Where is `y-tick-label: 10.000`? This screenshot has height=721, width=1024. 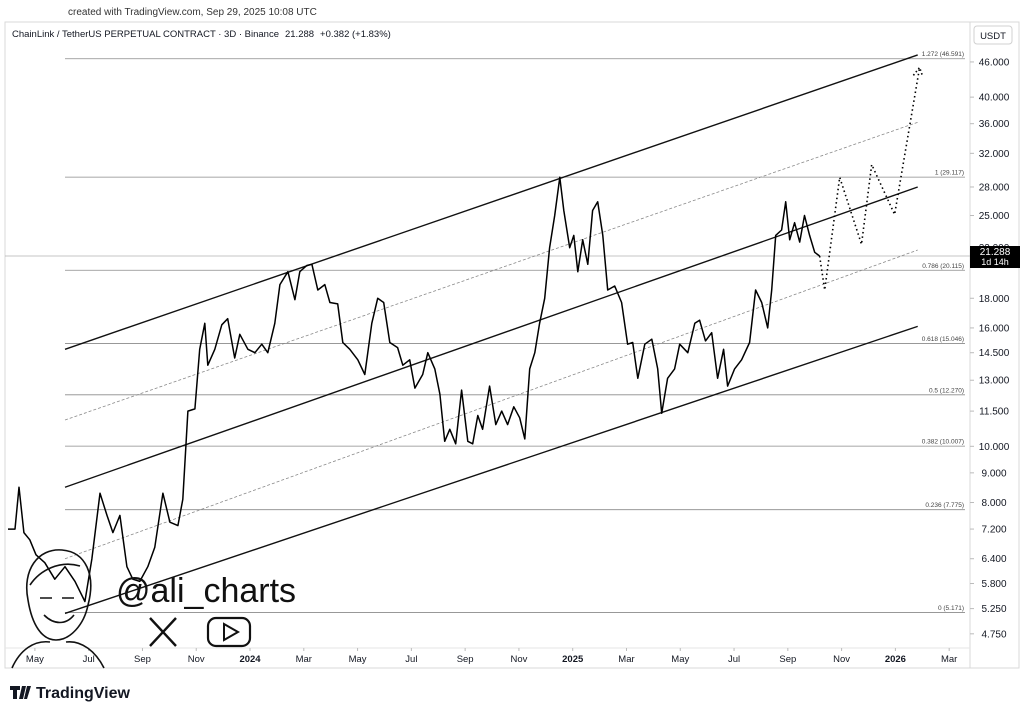 y-tick-label: 10.000 is located at coordinates (994, 447).